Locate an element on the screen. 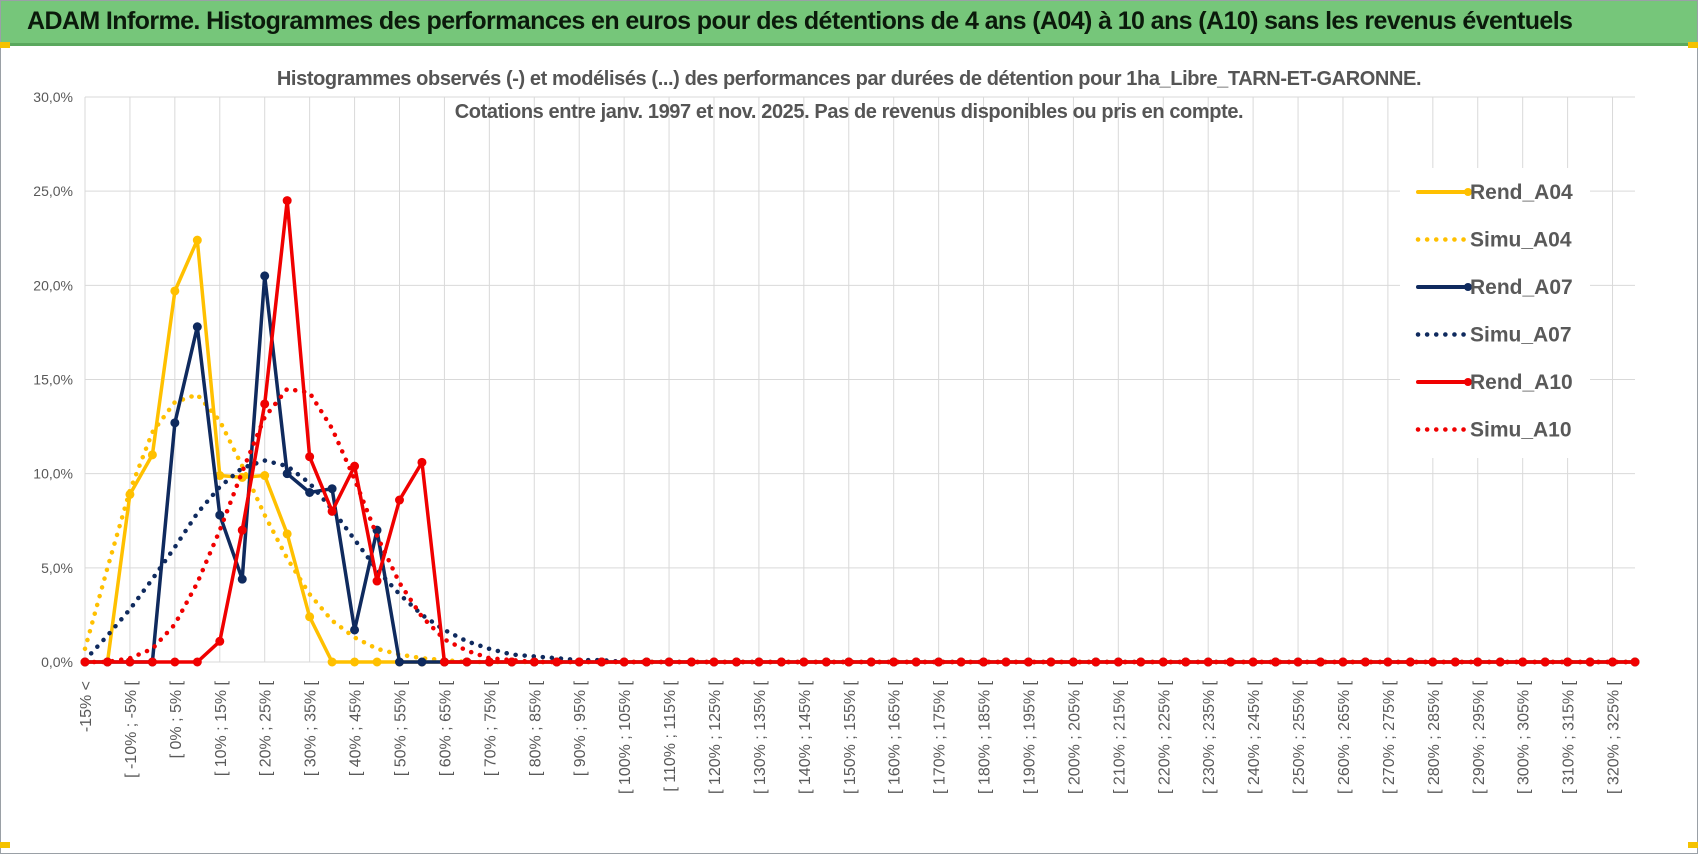  legend-entry: Rend_A04 is located at coordinates (1494, 192).